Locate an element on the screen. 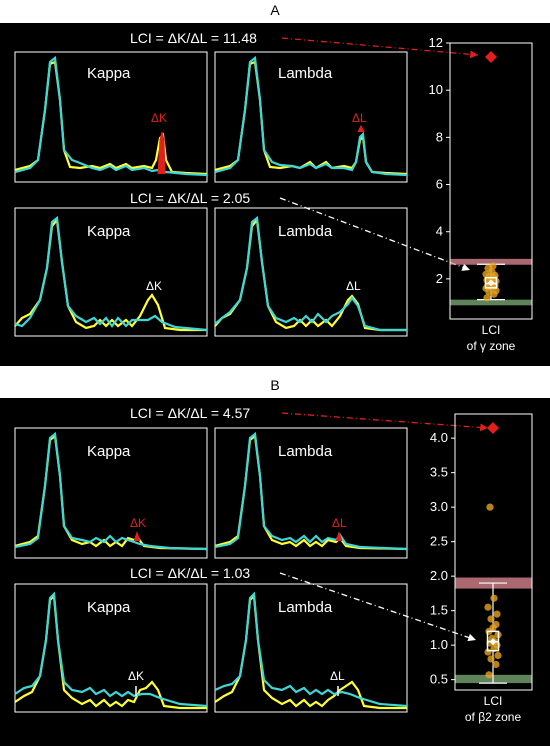 The image size is (550, 746). y-tick-label: 2.0 is located at coordinates (439, 575).